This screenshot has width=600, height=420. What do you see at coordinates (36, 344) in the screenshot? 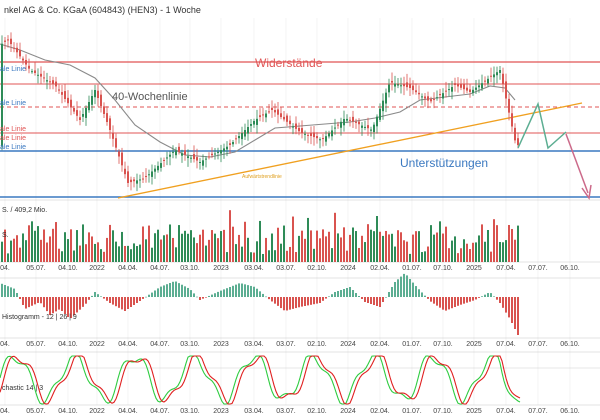
I see `x-tick-label: 05.07.` at bounding box center [36, 344].